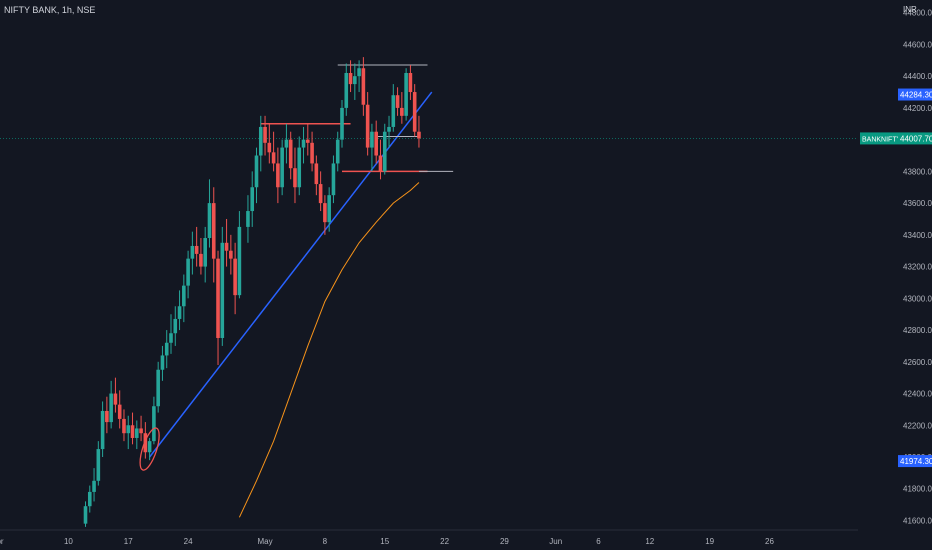  What do you see at coordinates (2, 541) in the screenshot?
I see `x-tick-label: pr` at bounding box center [2, 541].